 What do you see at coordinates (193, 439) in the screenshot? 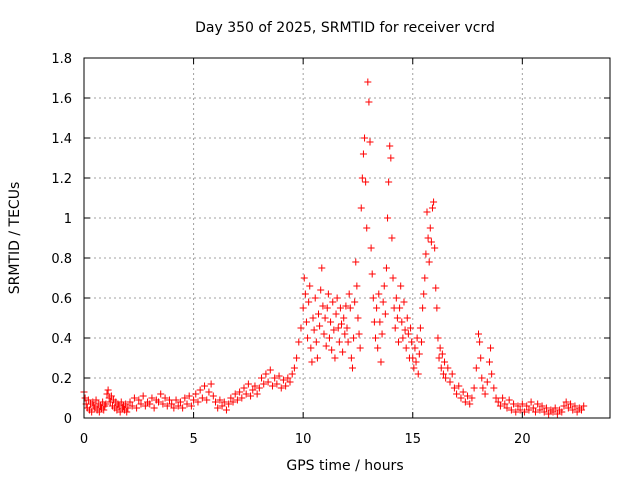
I see `x-tick-label: 5` at bounding box center [193, 439].